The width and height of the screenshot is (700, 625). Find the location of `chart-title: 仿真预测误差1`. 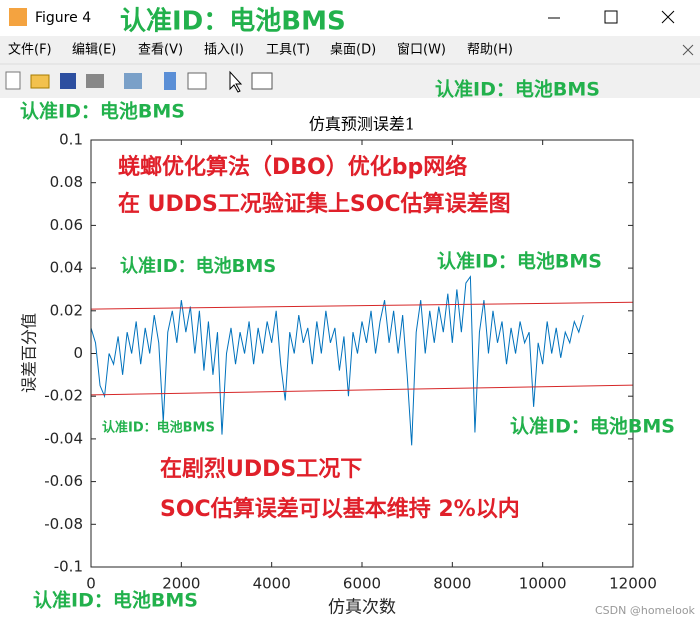

chart-title: 仿真预测误差1 is located at coordinates (362, 124).